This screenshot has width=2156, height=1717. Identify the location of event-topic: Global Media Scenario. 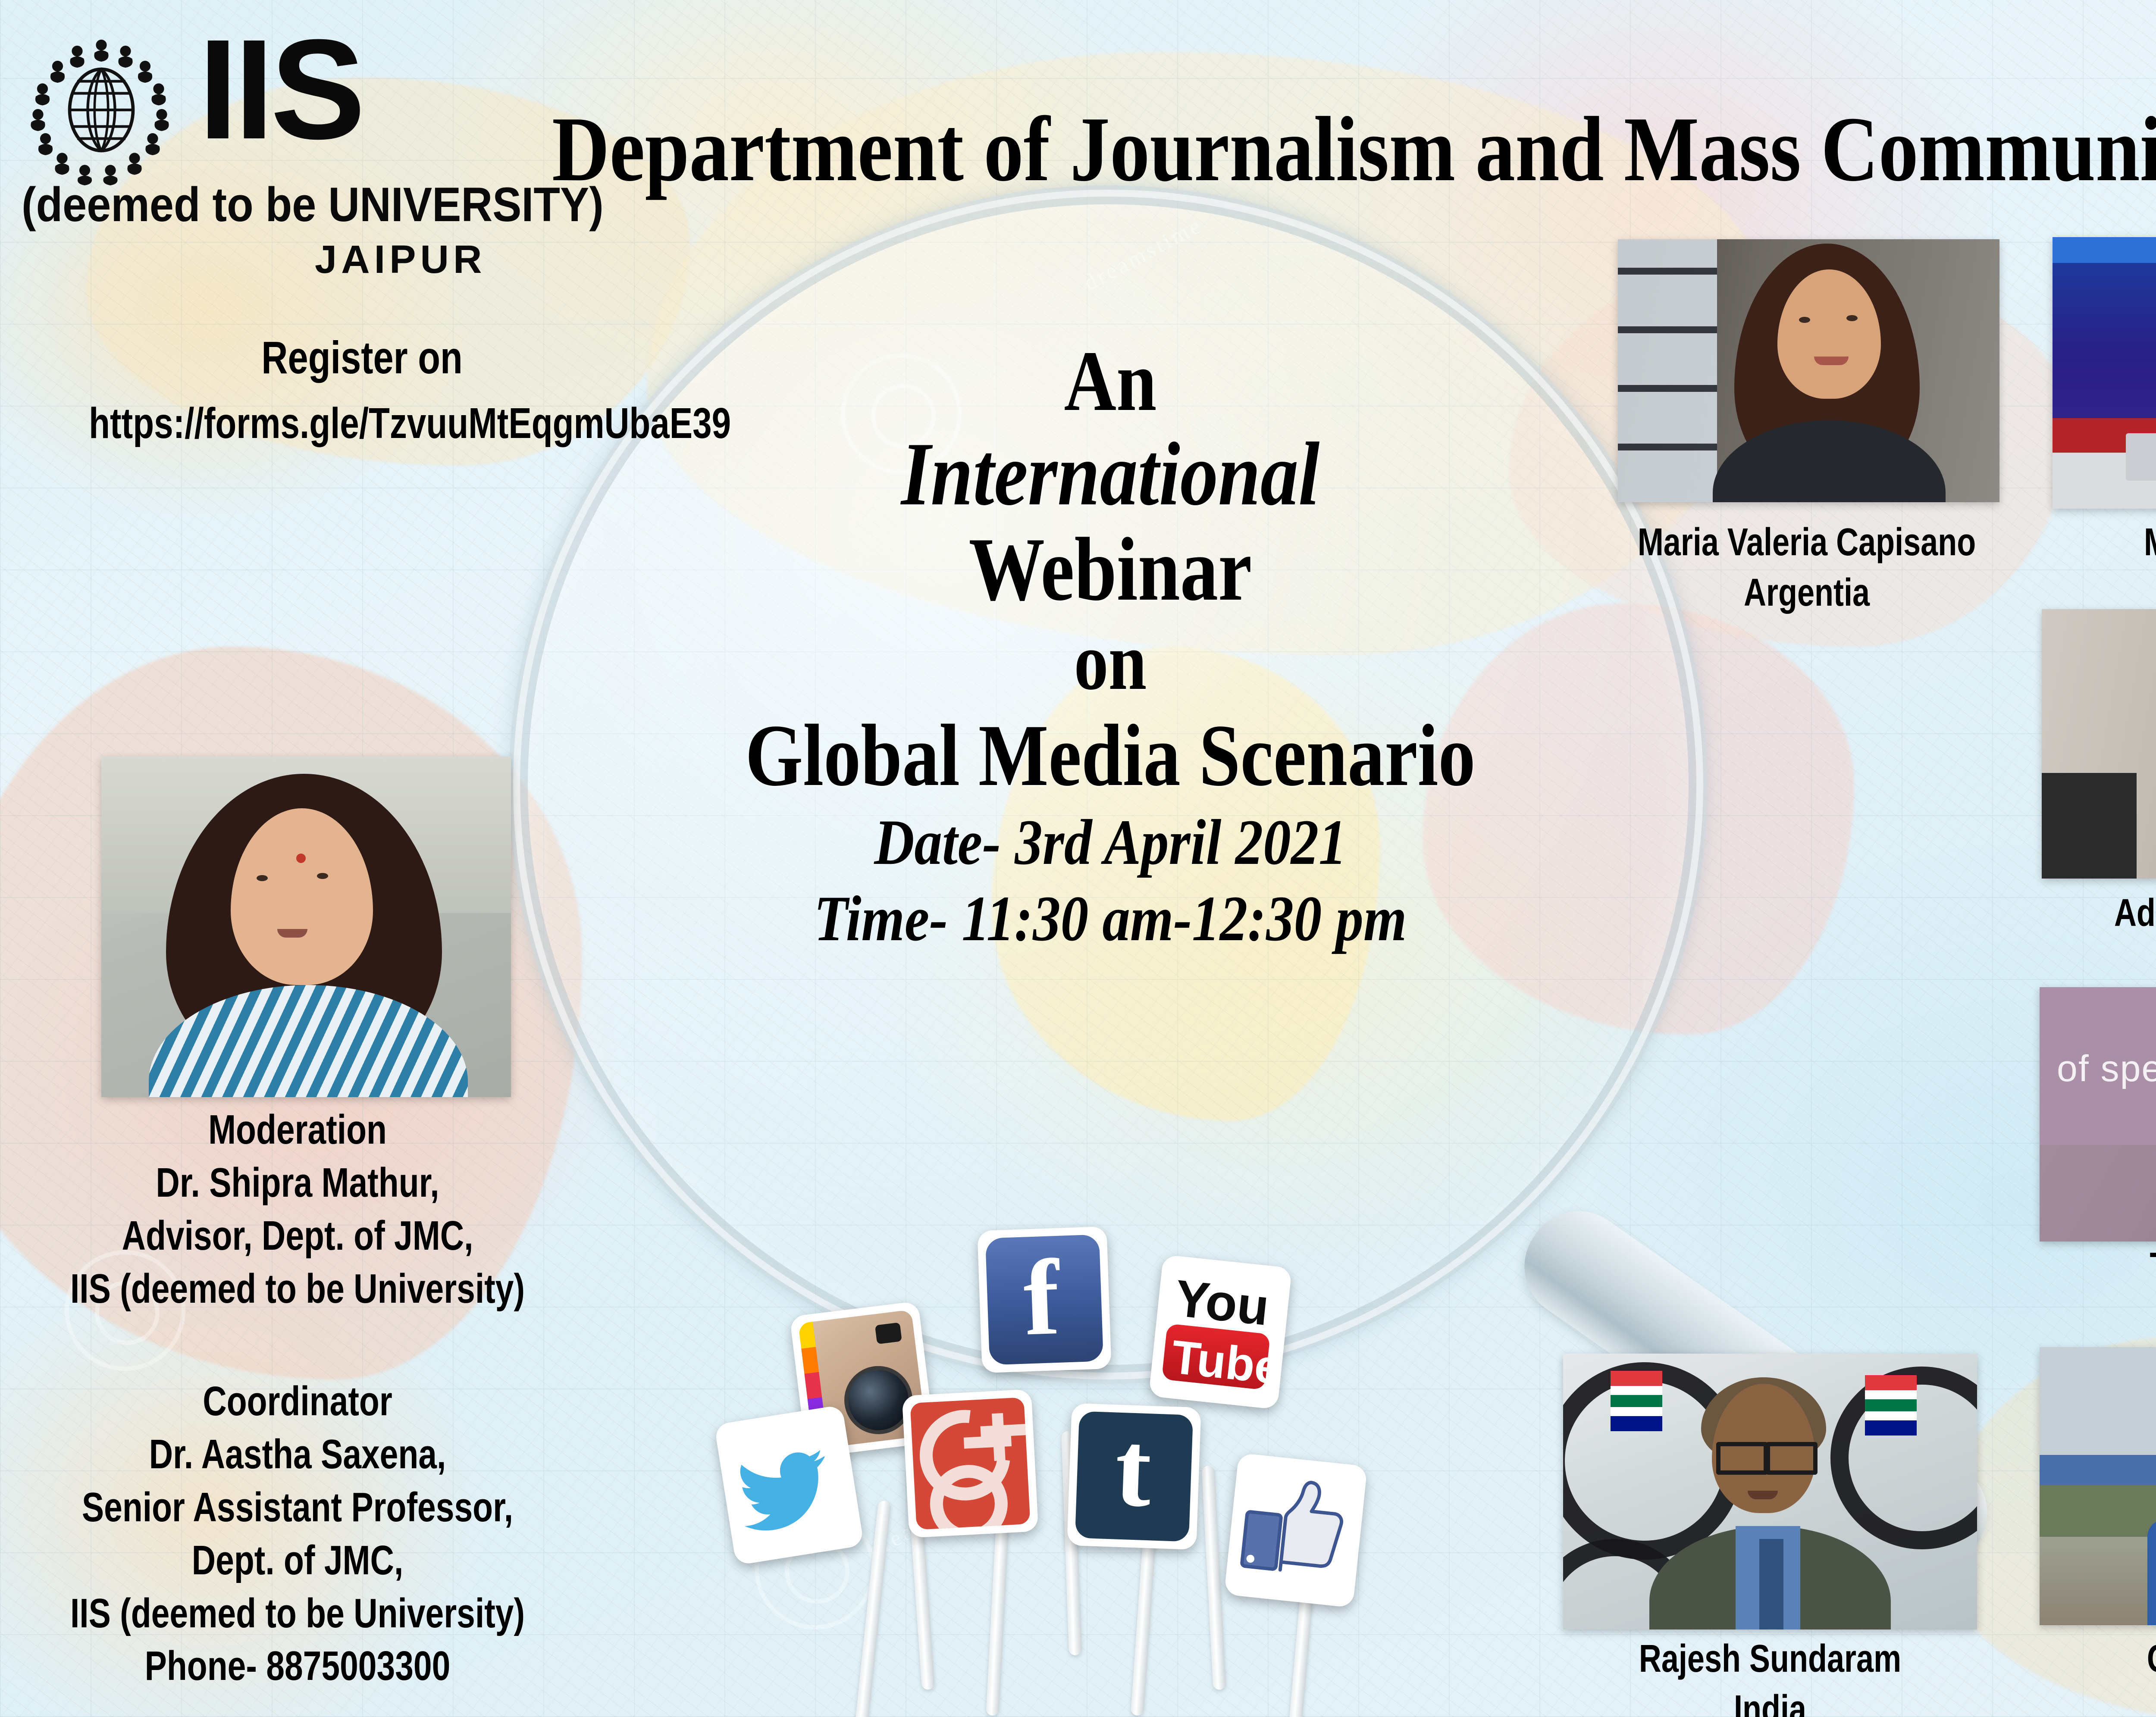
(1110, 755).